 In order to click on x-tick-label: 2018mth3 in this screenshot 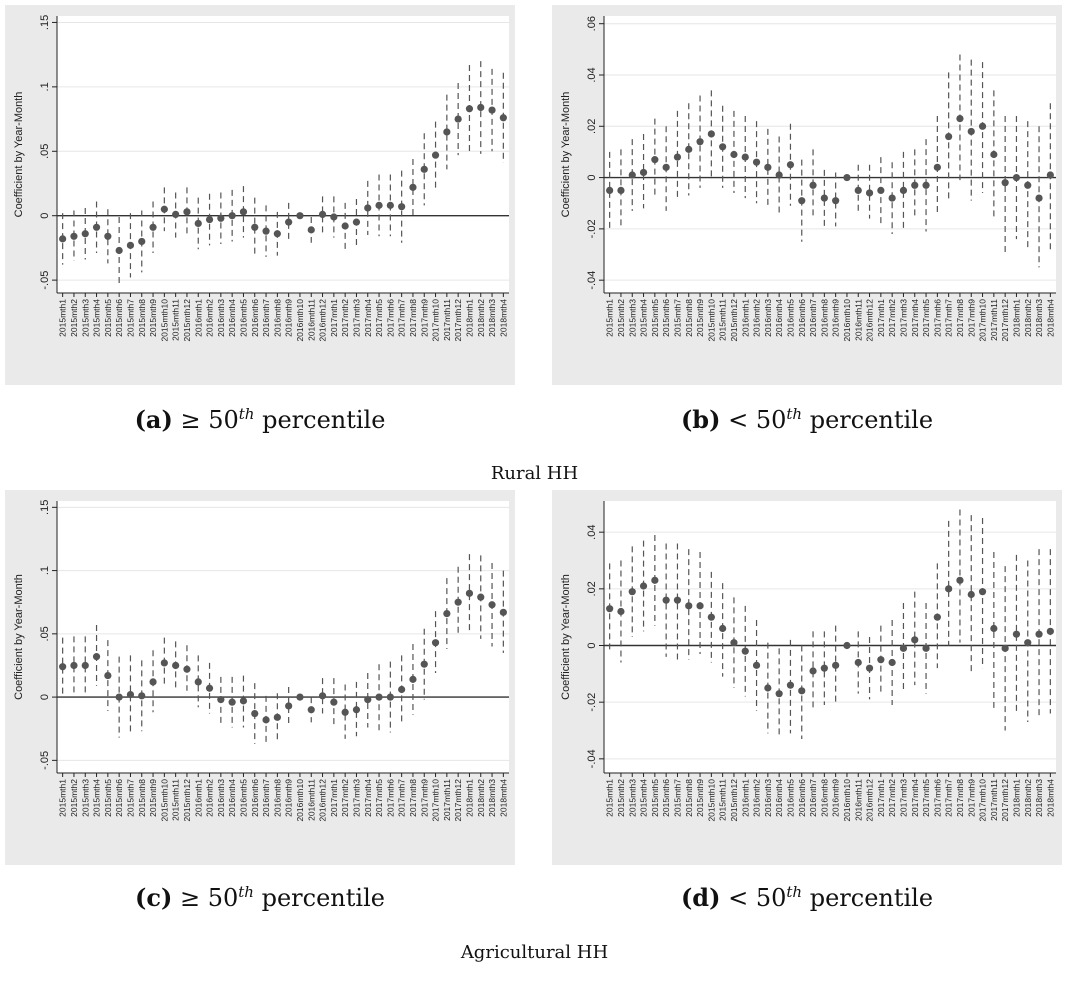, I will do `click(1039, 798)`.